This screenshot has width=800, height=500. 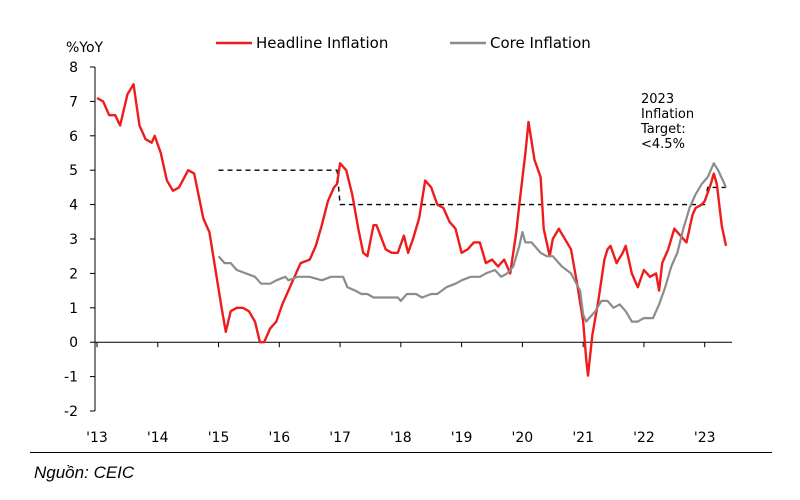 What do you see at coordinates (71, 378) in the screenshot?
I see `y-tick-label: -1` at bounding box center [71, 378].